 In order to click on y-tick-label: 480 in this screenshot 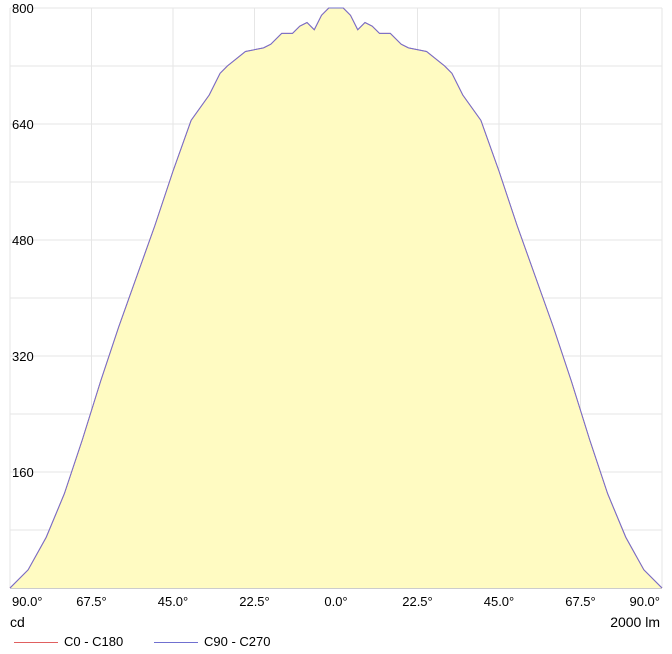, I will do `click(23, 240)`.